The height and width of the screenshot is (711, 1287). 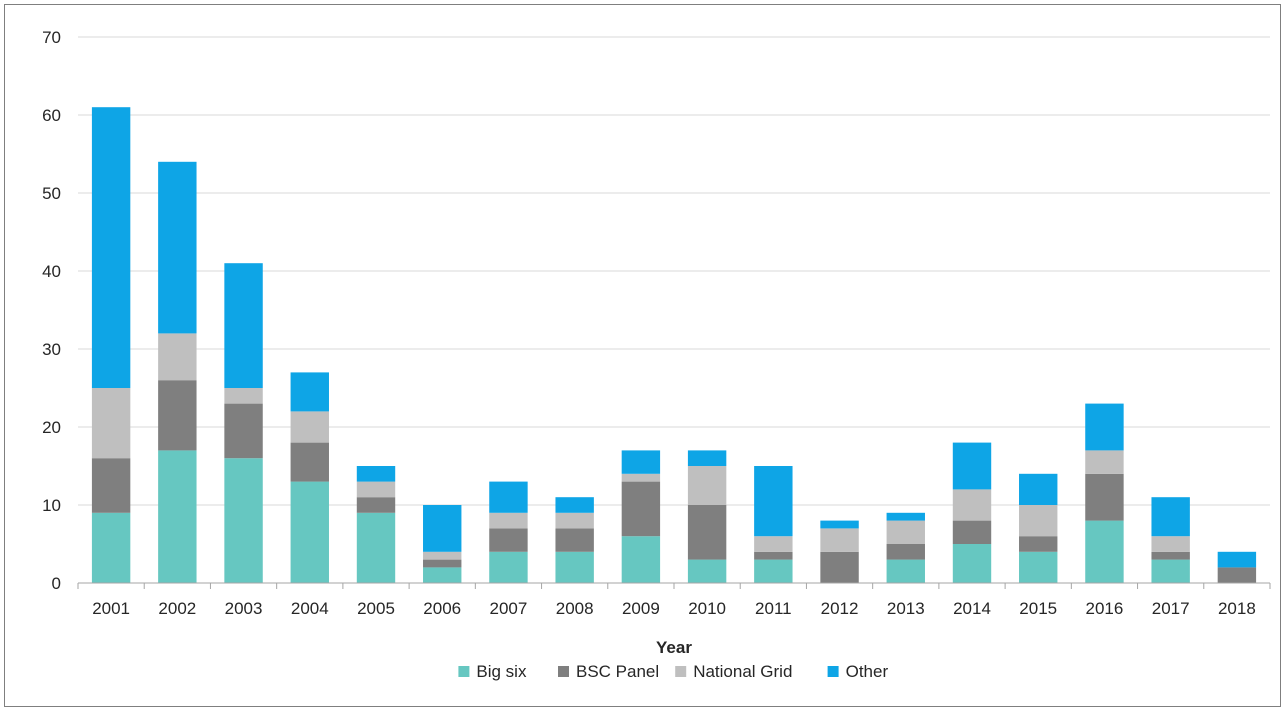 What do you see at coordinates (442, 608) in the screenshot?
I see `x-tick-label: 2006` at bounding box center [442, 608].